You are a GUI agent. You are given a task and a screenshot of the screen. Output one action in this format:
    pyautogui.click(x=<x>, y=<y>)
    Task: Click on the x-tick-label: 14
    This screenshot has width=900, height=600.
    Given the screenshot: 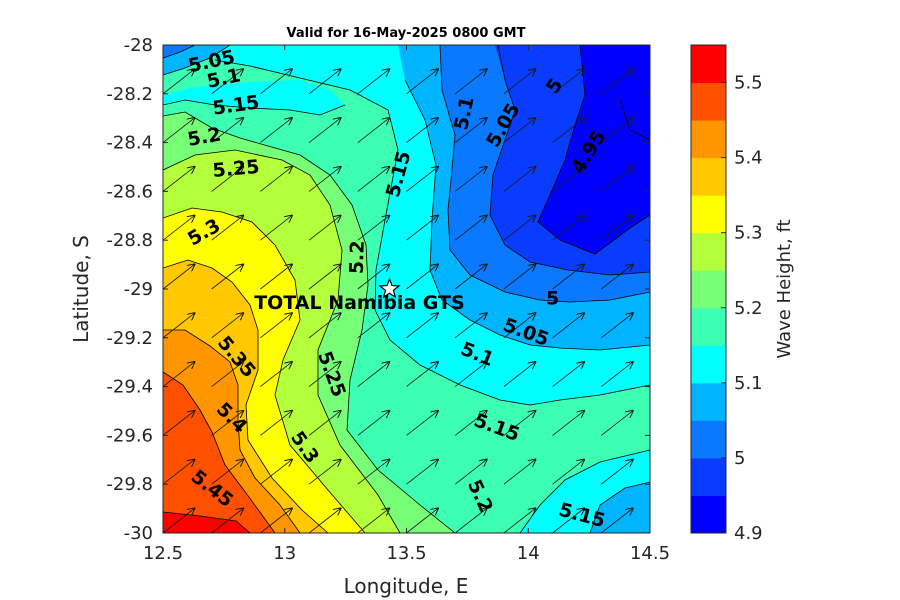 What is the action you would take?
    pyautogui.click(x=528, y=553)
    